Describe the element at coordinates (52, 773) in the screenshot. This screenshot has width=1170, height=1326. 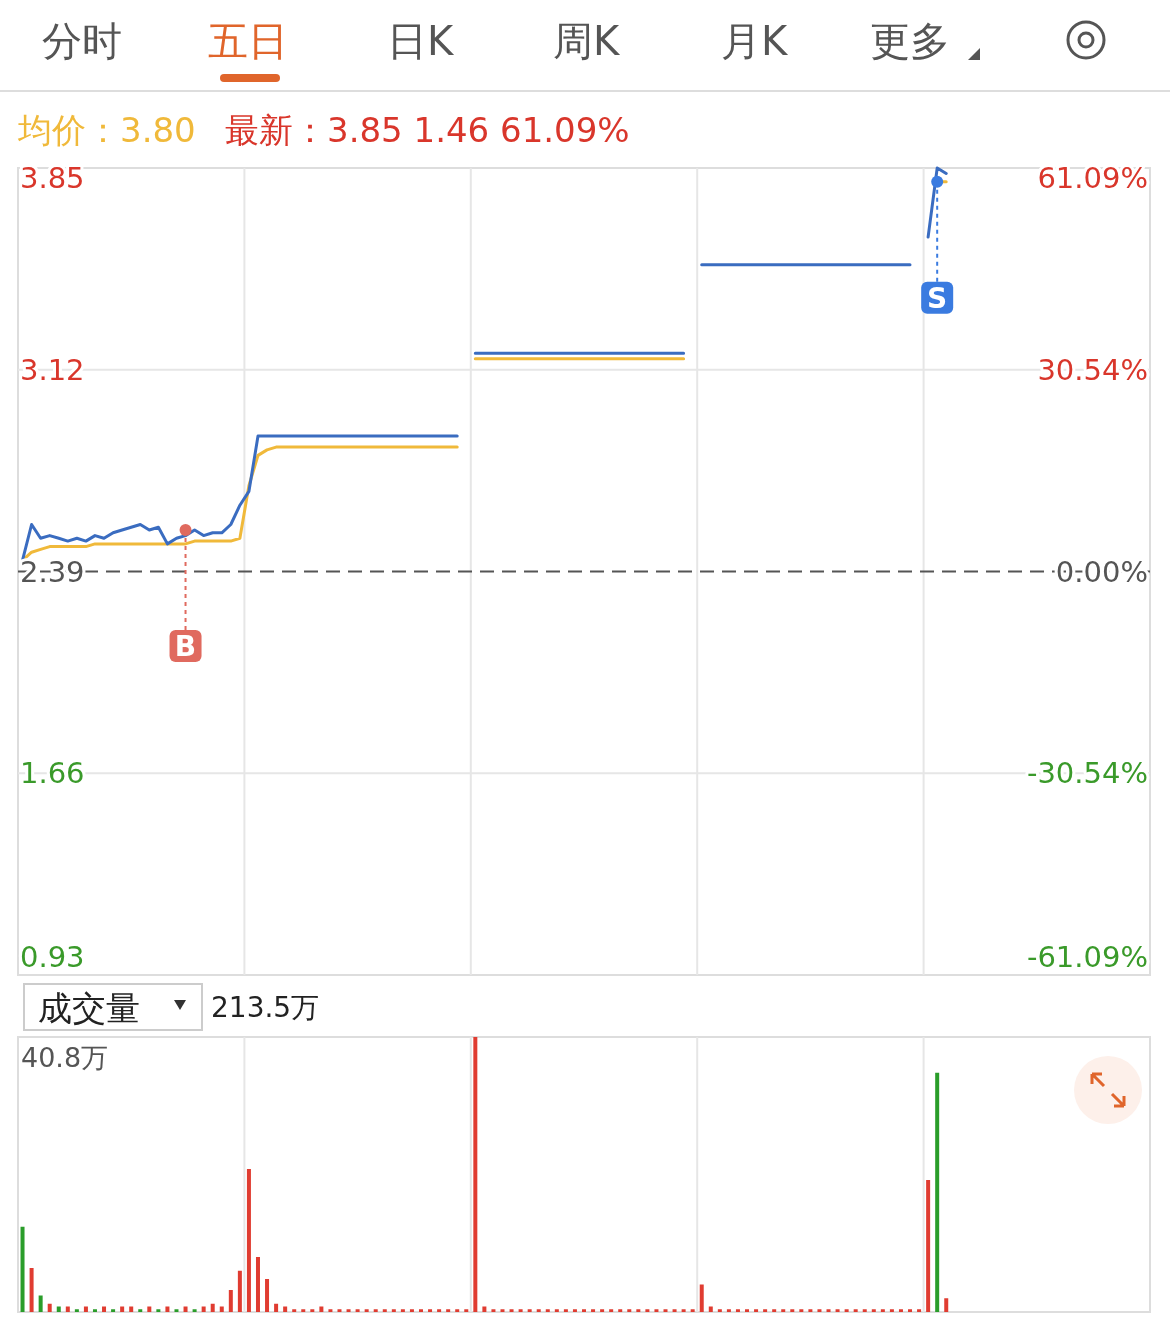
I see `y-tick-label: 1.66` at that location.